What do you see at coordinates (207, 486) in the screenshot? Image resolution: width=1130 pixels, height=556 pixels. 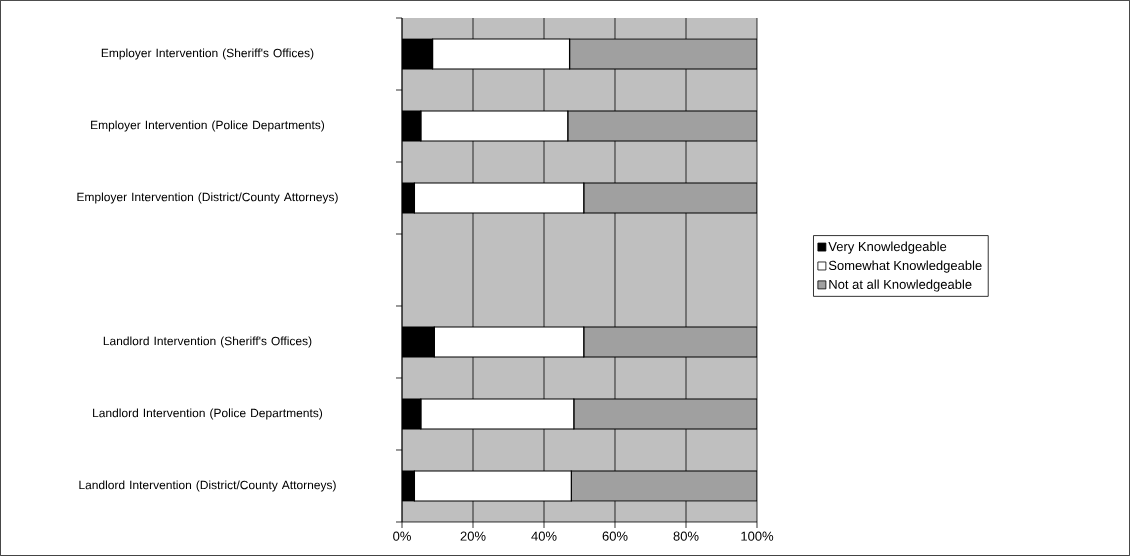 I see `y-tick-label: Landlord Intervention (District/County Attorneys)` at bounding box center [207, 486].